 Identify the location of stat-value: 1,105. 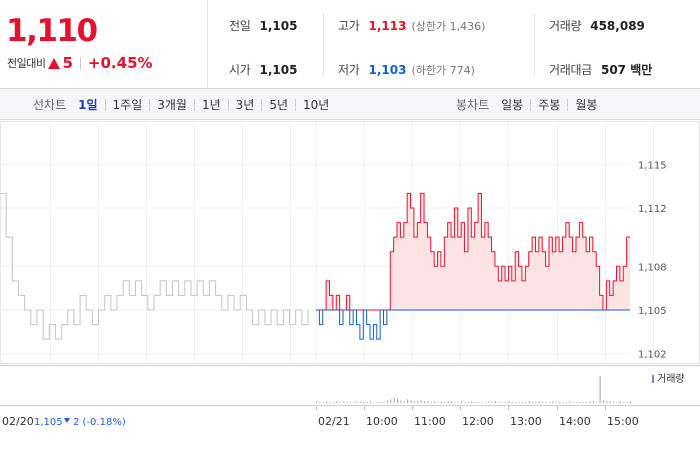
(278, 70).